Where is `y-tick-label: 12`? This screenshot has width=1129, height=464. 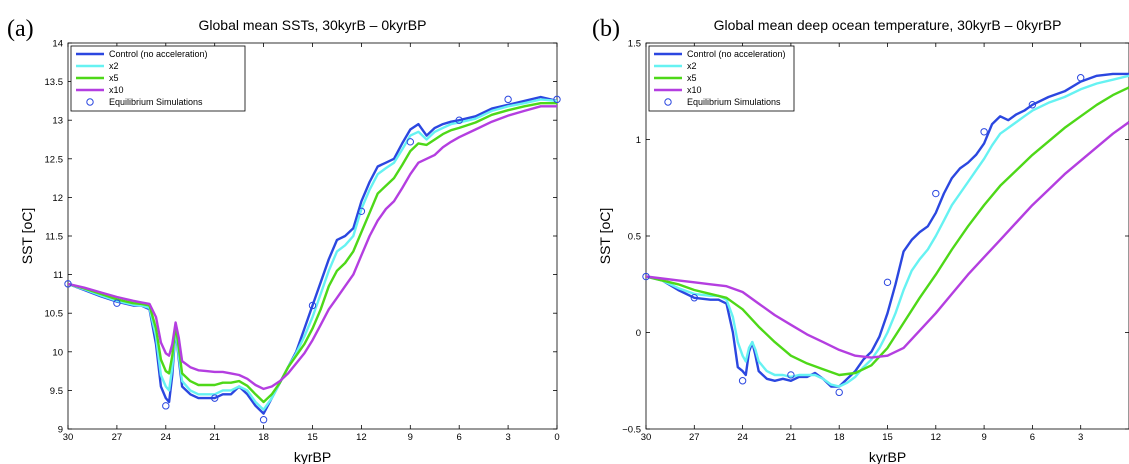 y-tick-label: 12 is located at coordinates (57, 198).